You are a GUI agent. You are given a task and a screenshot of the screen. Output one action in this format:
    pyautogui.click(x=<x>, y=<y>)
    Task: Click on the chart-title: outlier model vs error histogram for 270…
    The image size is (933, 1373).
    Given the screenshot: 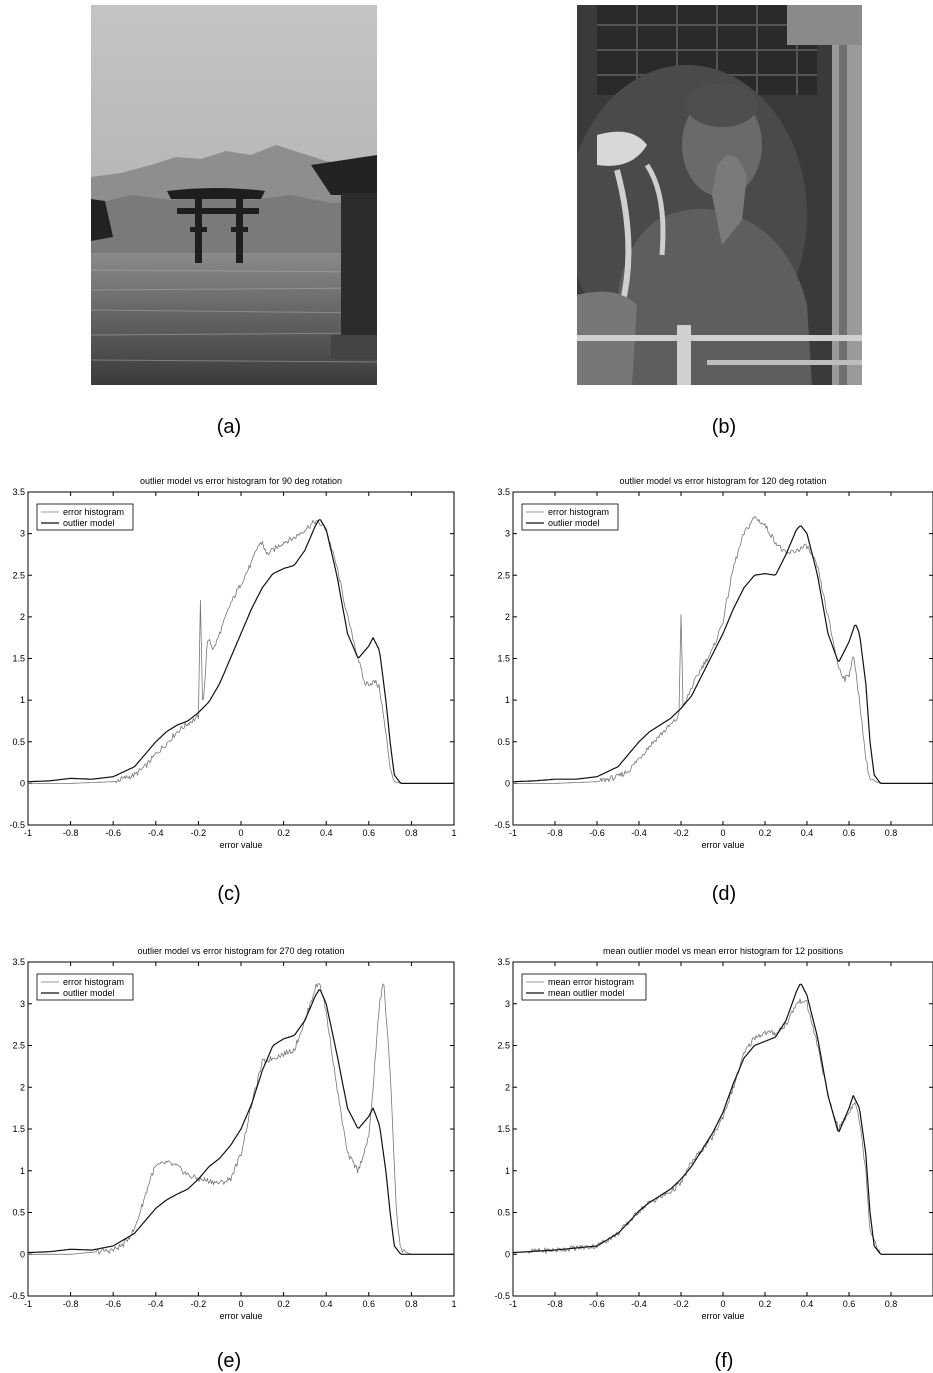 What is the action you would take?
    pyautogui.click(x=240, y=951)
    